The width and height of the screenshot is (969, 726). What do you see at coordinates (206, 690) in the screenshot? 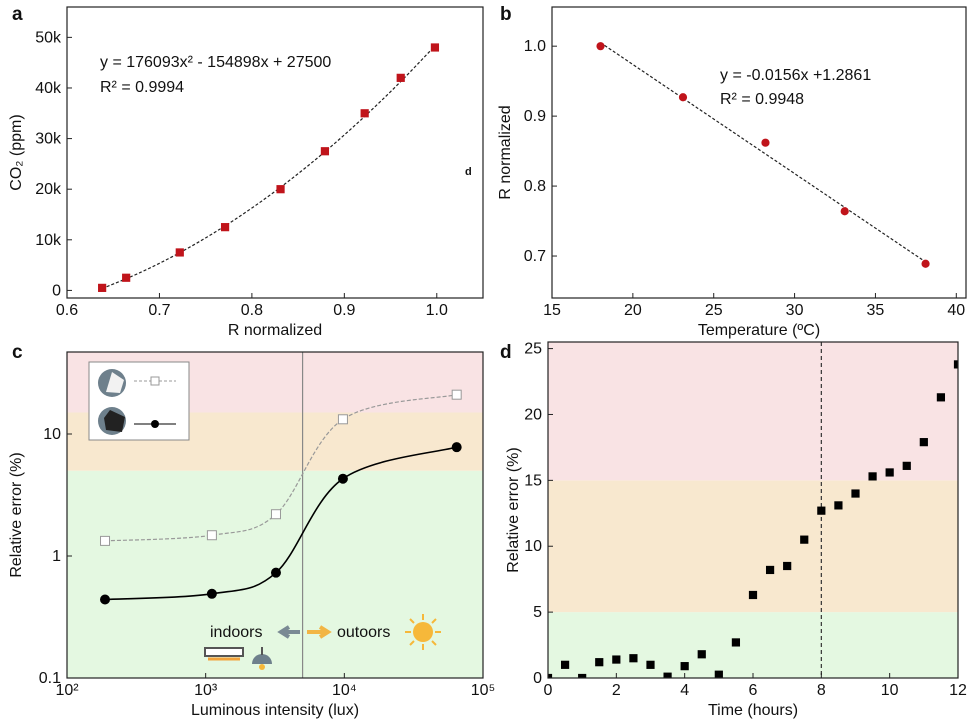
I see `x-tick-label: 10³` at bounding box center [206, 690].